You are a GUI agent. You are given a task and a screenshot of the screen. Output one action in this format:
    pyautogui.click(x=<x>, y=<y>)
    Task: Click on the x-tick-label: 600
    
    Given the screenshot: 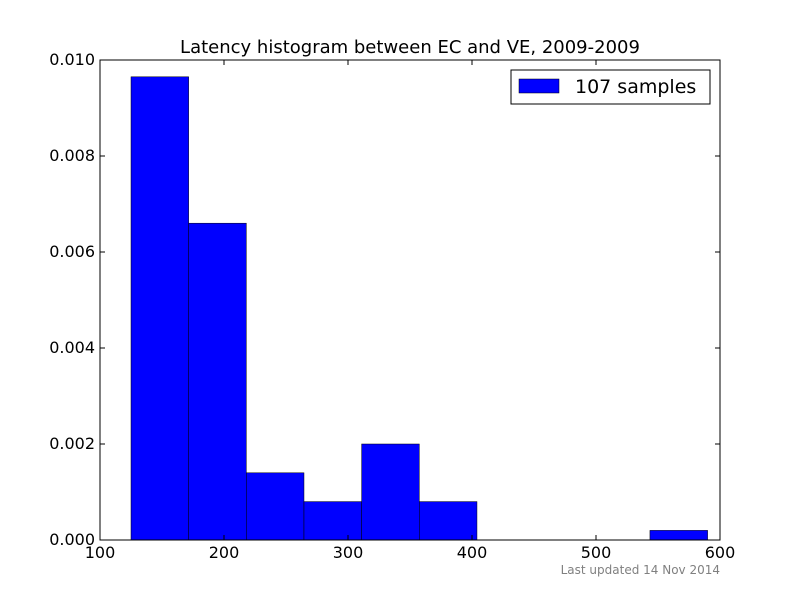 What is the action you would take?
    pyautogui.click(x=720, y=552)
    